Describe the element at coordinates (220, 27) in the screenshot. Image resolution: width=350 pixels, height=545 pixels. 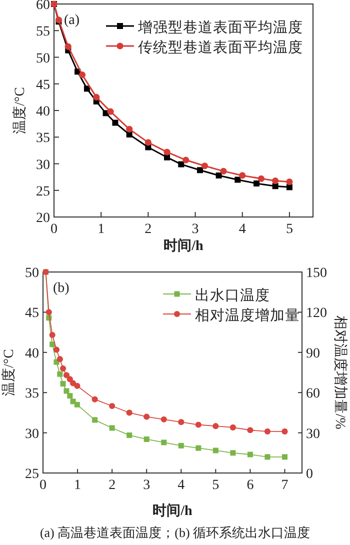
I see `legend-label: 增强型巷道表面平均温度` at that location.